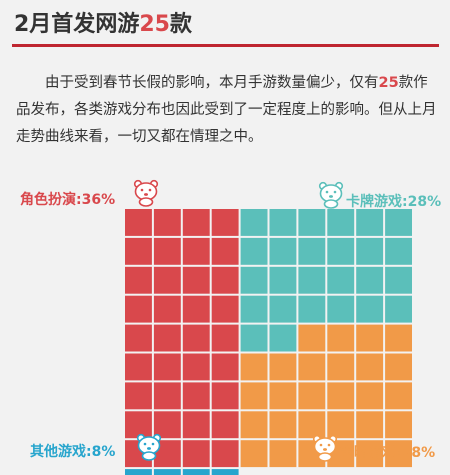 Image resolution: width=450 pixels, height=475 pixels. What do you see at coordinates (55, 24) in the screenshot?
I see `title-part: 2月首发` at bounding box center [55, 24].